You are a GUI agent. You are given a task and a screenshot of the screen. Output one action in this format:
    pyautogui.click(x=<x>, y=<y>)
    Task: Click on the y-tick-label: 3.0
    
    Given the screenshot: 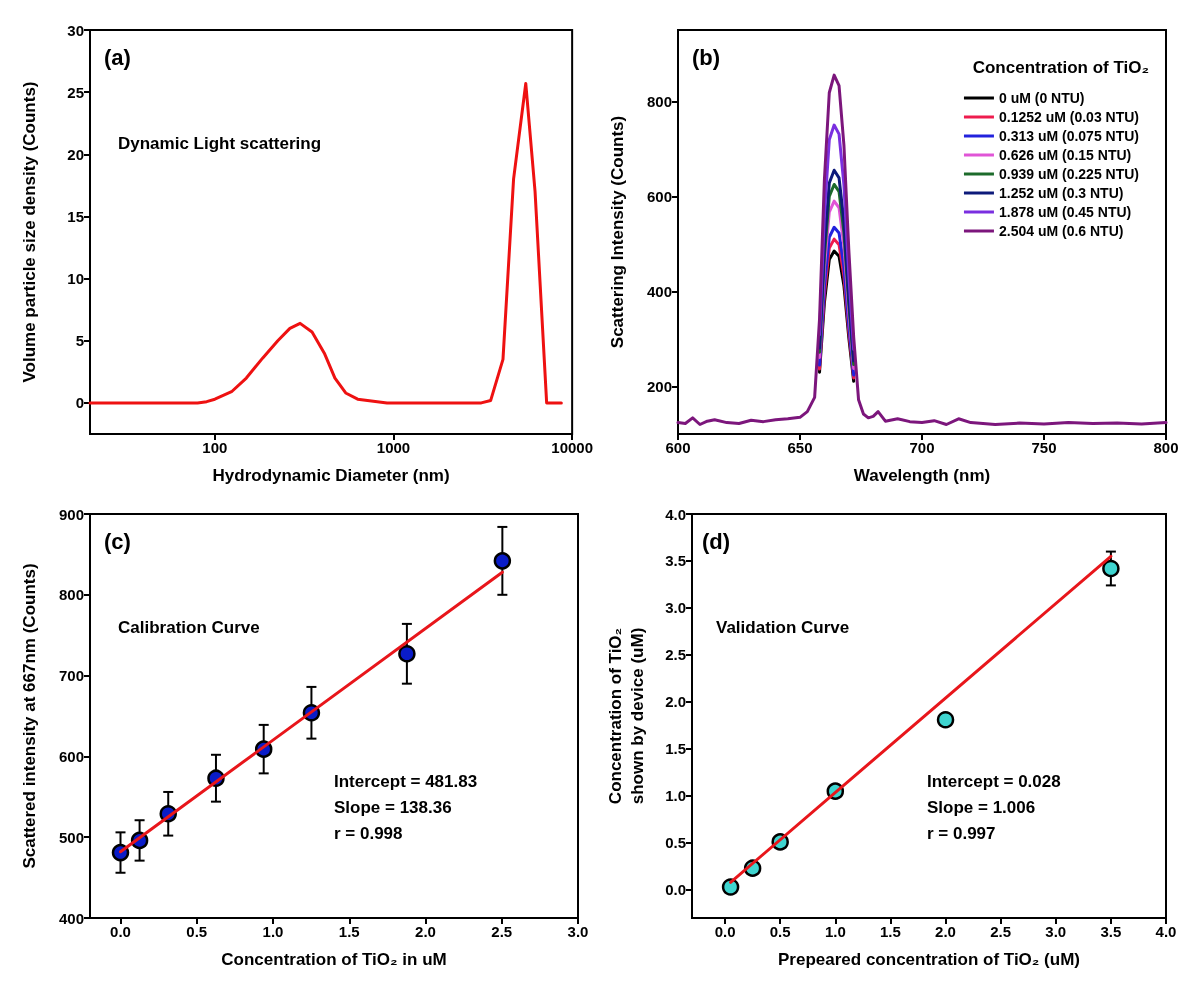 What is the action you would take?
    pyautogui.click(x=675, y=608)
    